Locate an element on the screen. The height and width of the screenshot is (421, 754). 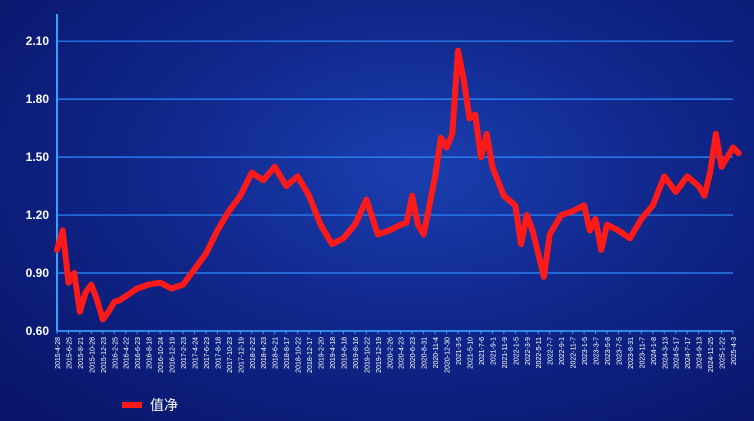
x-tick-label: 2021-5-10 is located at coordinates (470, 353).